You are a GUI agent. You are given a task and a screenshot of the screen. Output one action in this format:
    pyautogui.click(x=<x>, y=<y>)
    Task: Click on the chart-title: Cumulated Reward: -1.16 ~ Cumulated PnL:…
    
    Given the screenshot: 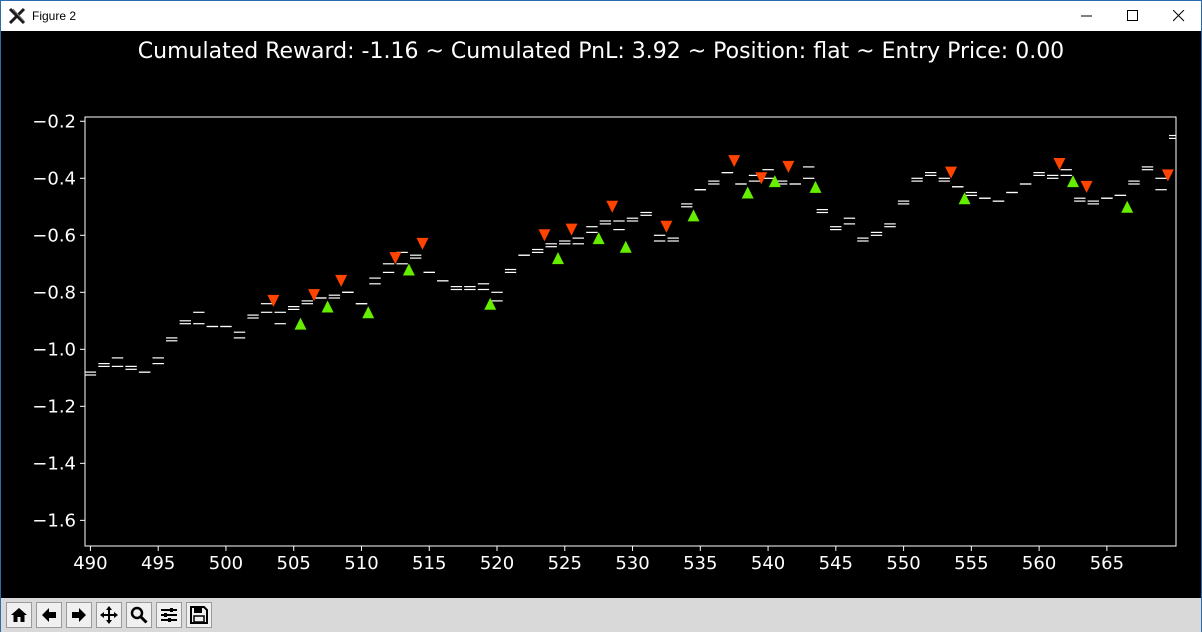 What is the action you would take?
    pyautogui.click(x=601, y=51)
    